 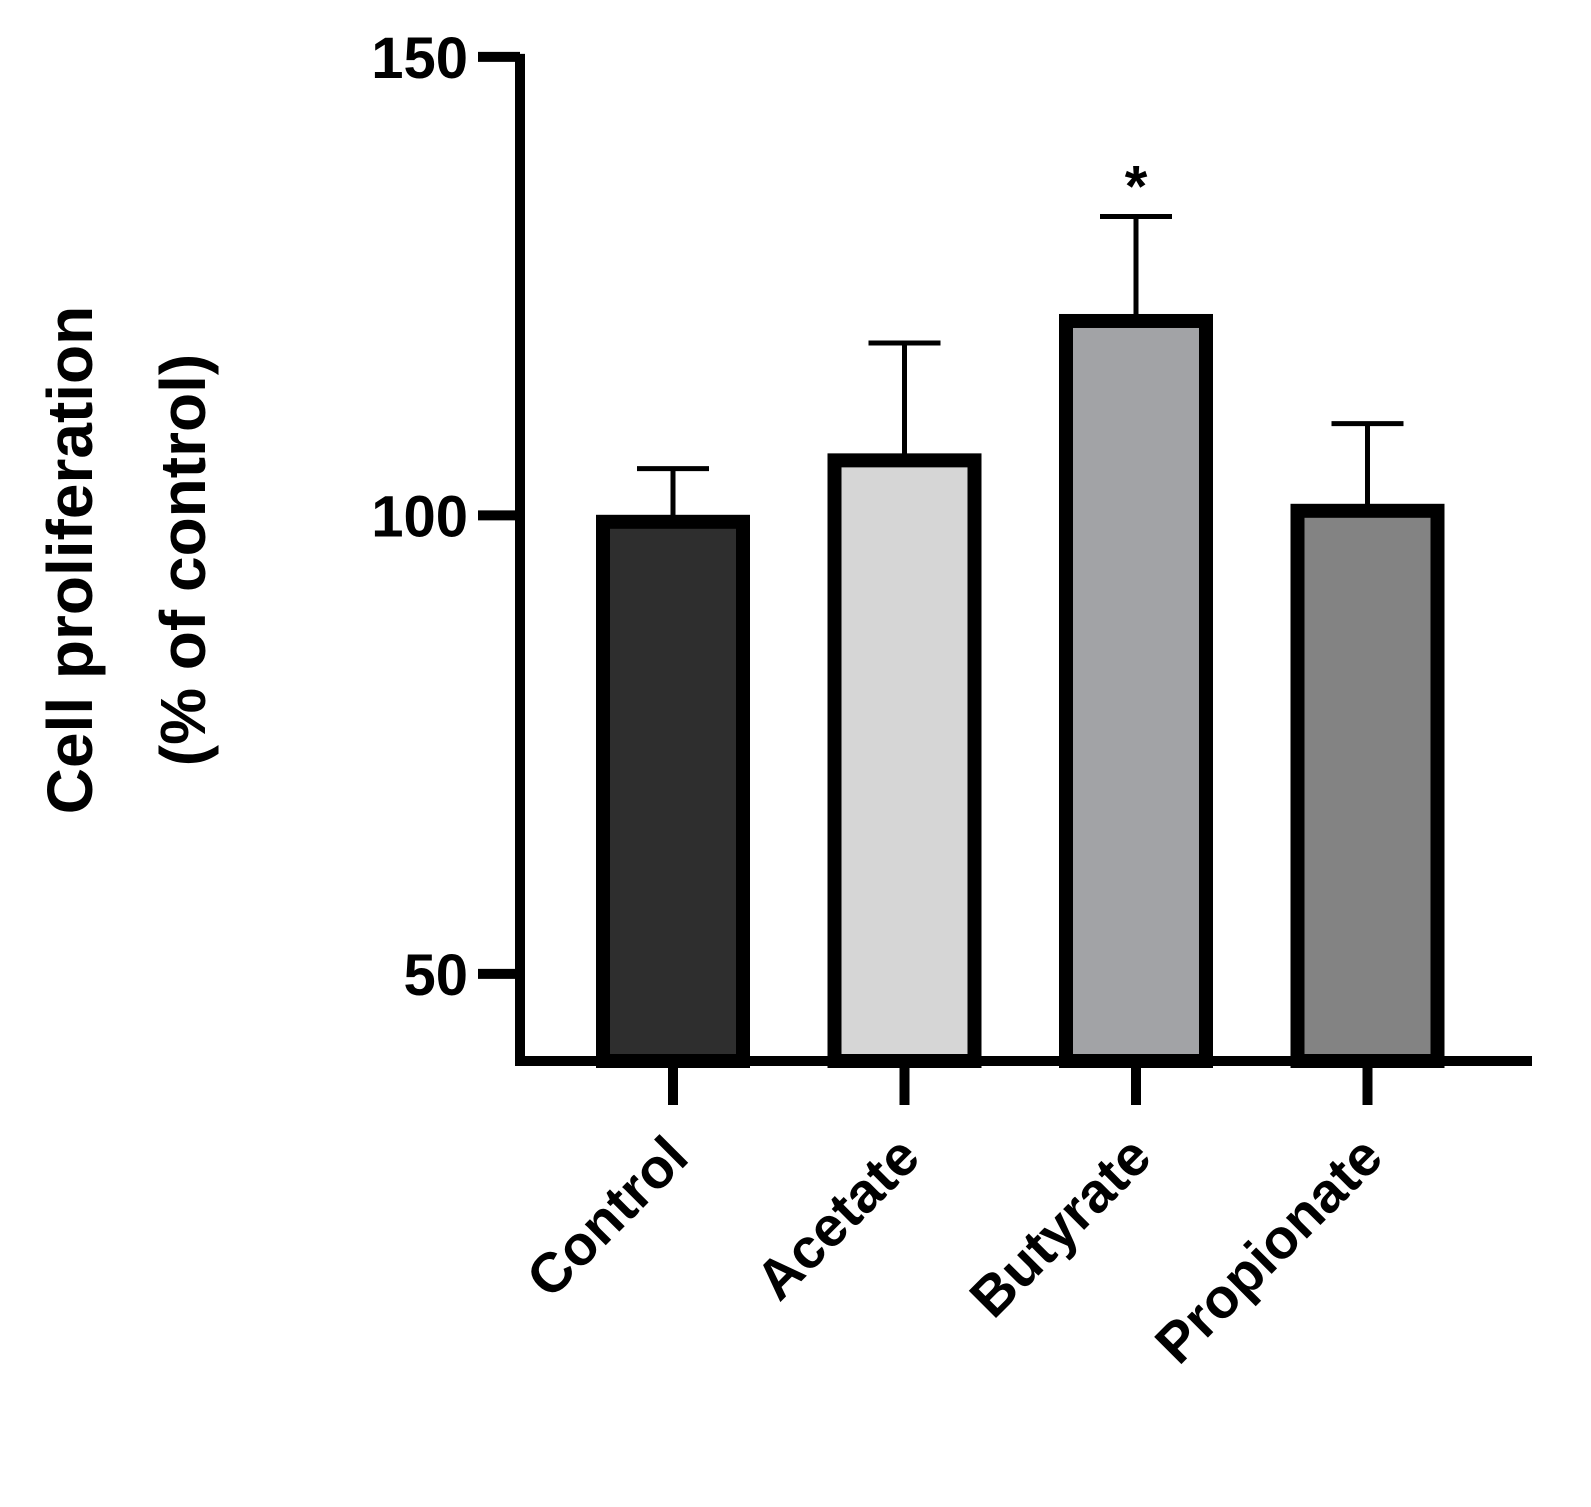 I want to click on bar-acetate, so click(x=904, y=760).